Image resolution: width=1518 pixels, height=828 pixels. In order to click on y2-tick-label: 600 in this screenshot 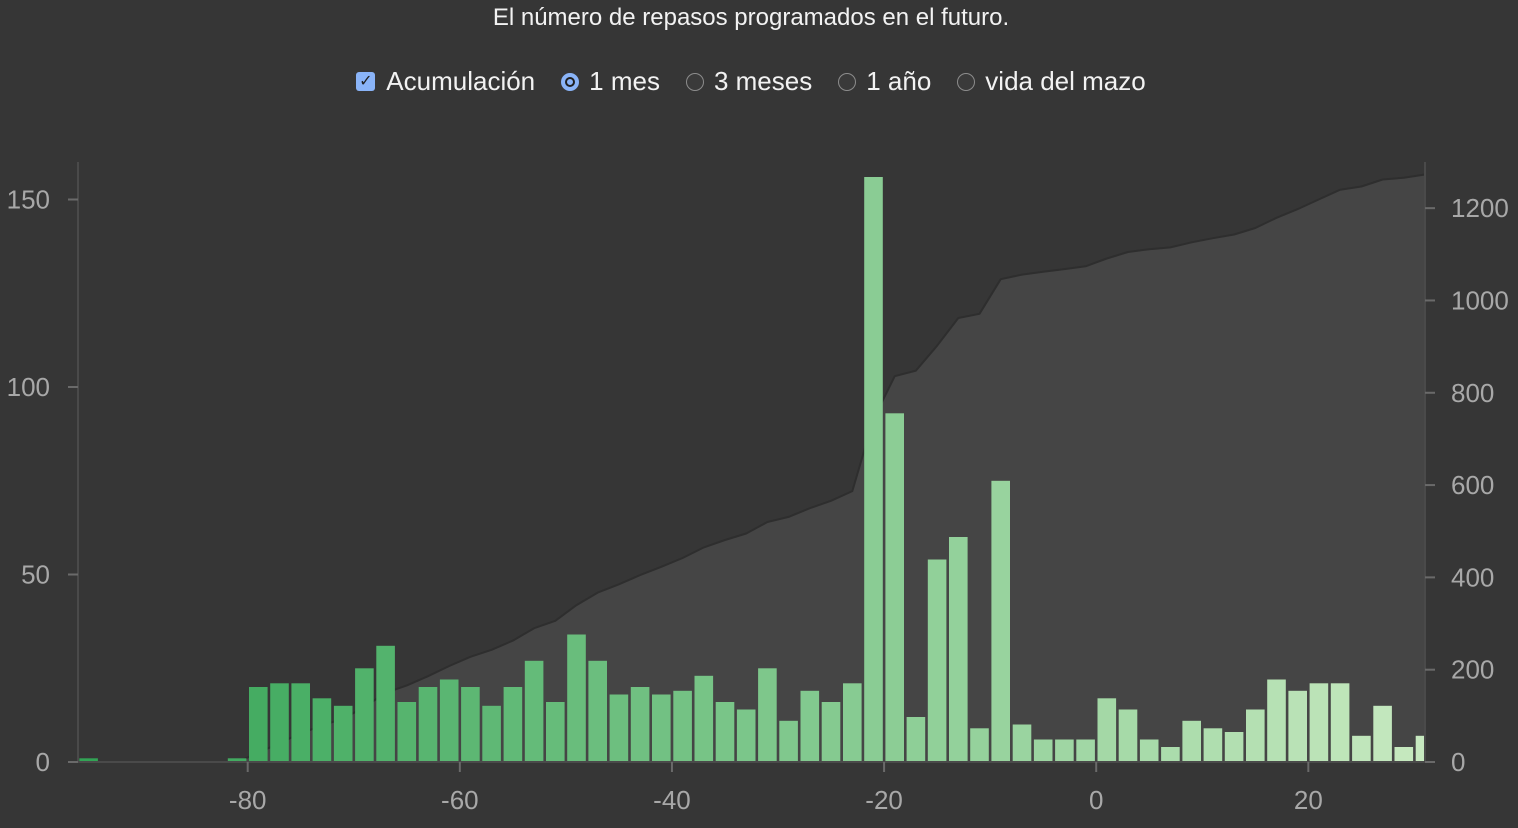, I will do `click(1472, 485)`.